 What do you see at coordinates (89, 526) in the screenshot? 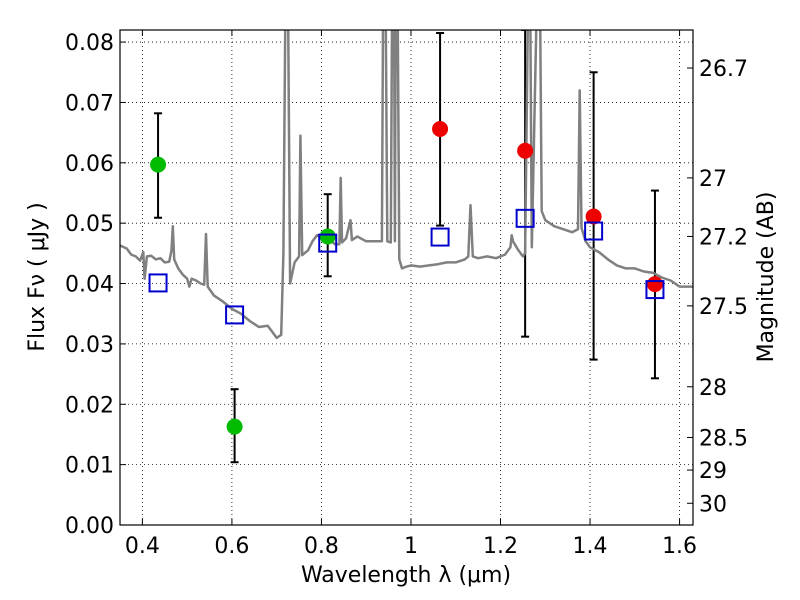
I see `y-tick-label: 0.00` at bounding box center [89, 526].